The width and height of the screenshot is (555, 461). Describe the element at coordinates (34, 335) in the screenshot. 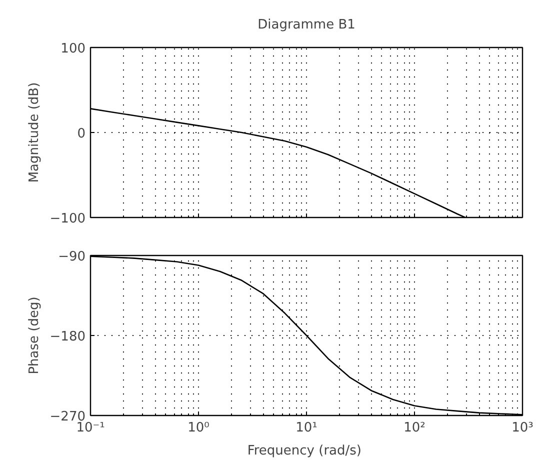

I see `y-axis-title: Phase (deg)` at that location.